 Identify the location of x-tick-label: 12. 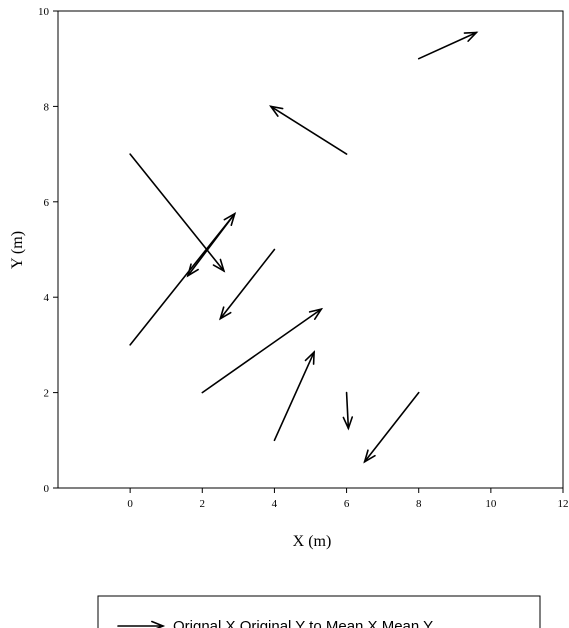
(563, 504).